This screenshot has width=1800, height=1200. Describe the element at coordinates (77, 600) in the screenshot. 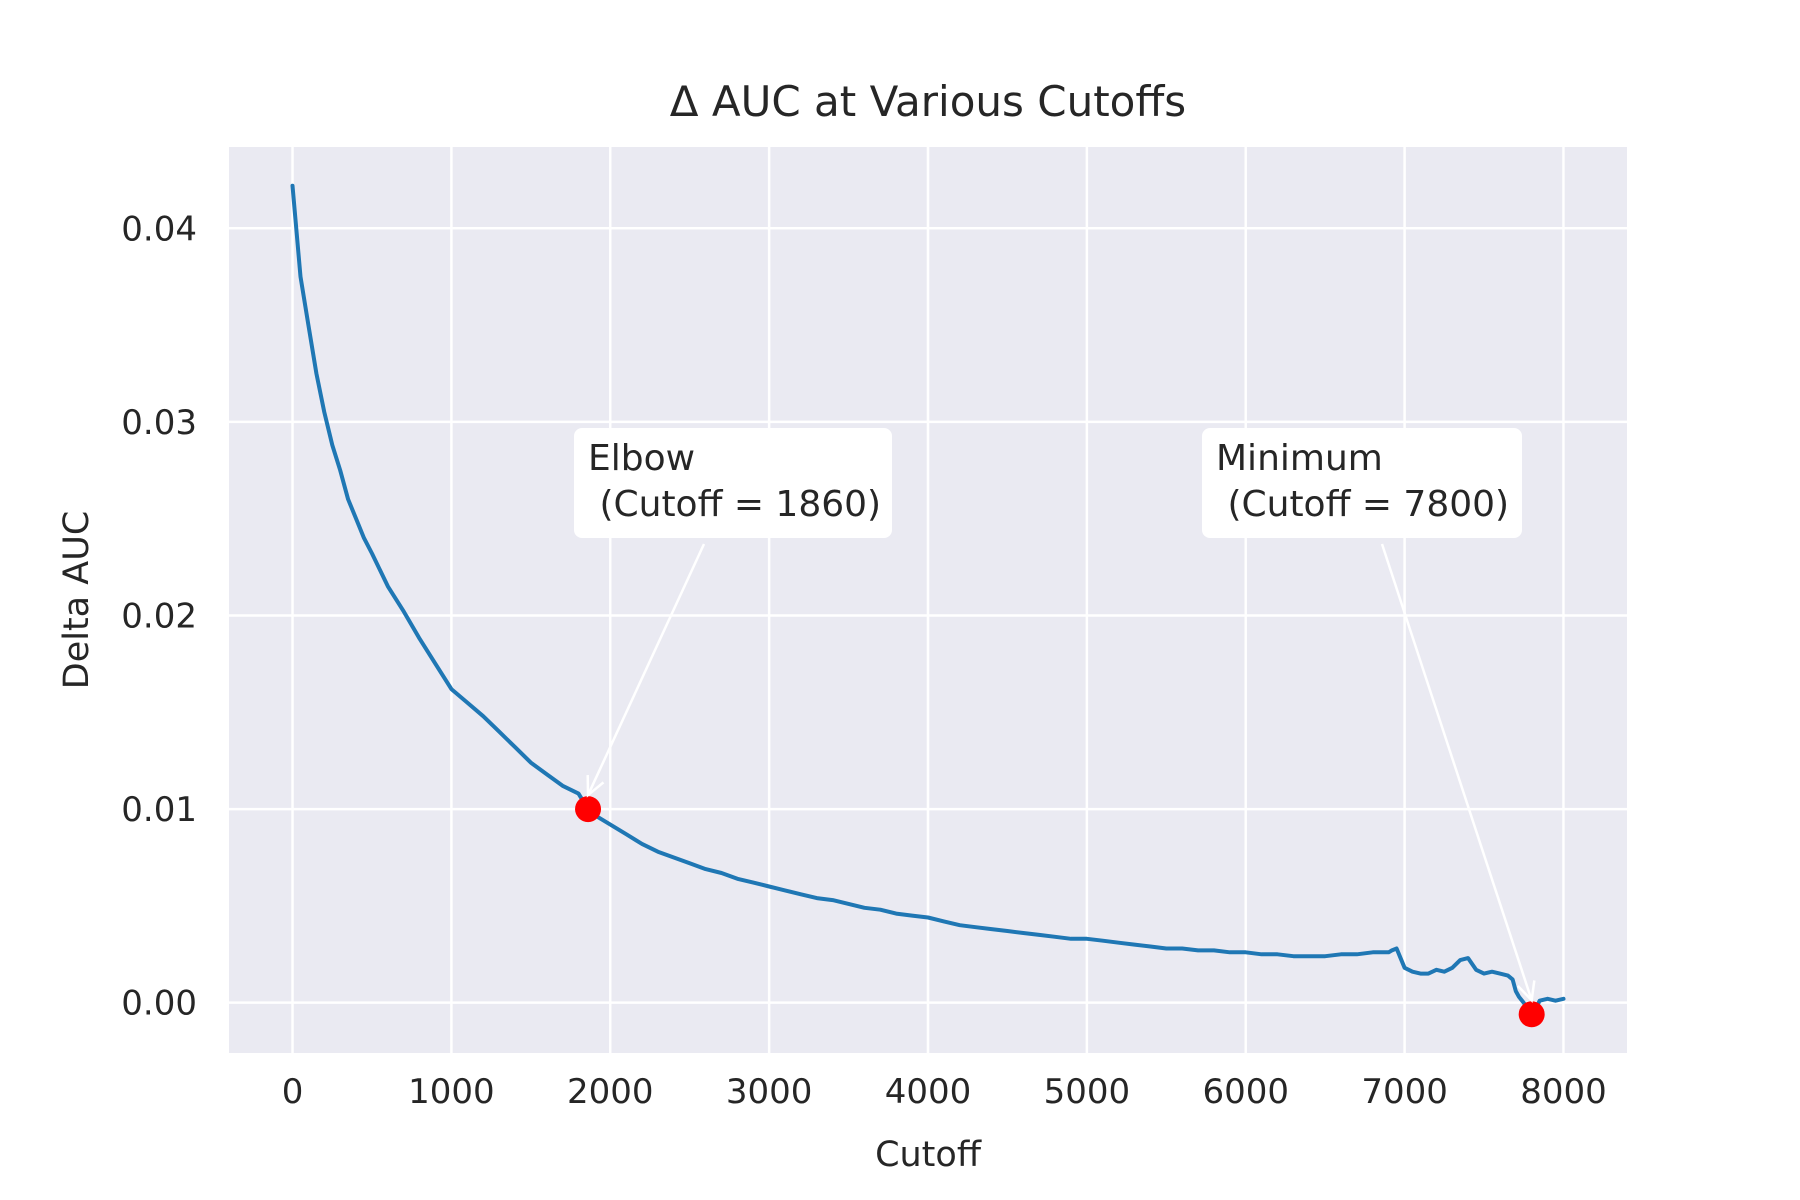

I see `y-axis-label: Delta AUC` at that location.